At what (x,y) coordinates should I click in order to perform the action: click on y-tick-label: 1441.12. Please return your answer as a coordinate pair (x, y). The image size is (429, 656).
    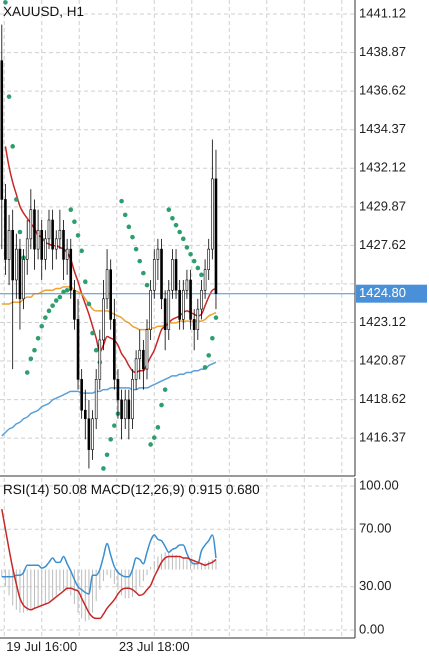
    Looking at the image, I should click on (382, 12).